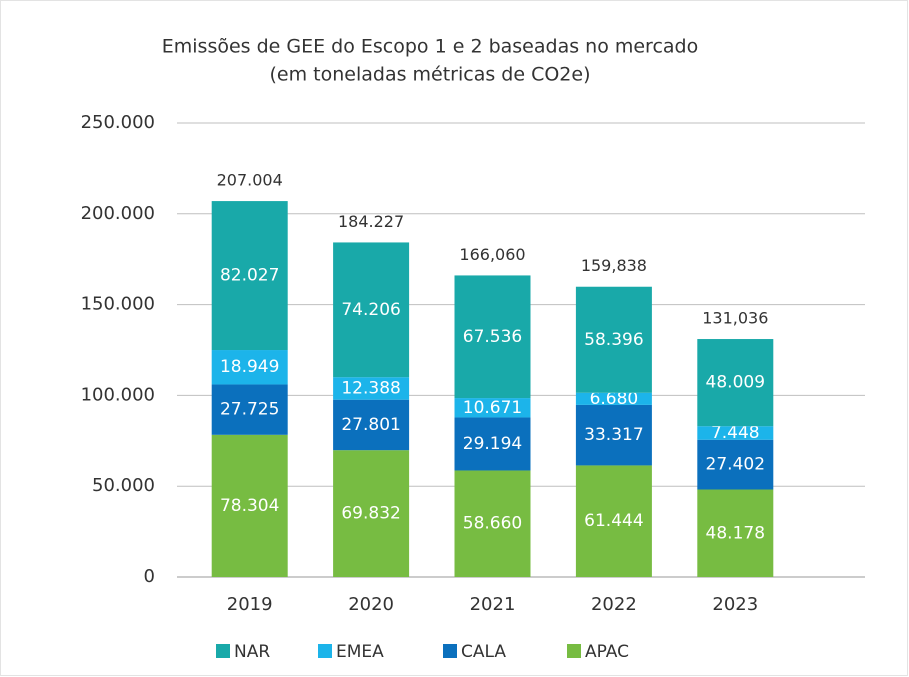  What do you see at coordinates (493, 604) in the screenshot?
I see `x-tick-label: 2021` at bounding box center [493, 604].